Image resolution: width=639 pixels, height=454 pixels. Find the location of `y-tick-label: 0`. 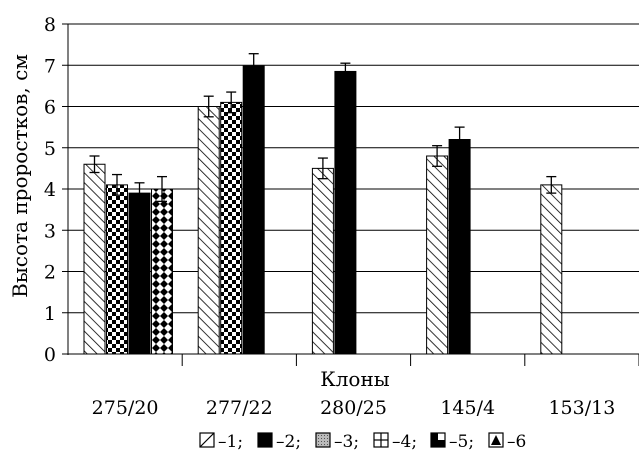

y-tick-label: 0 is located at coordinates (50, 355).